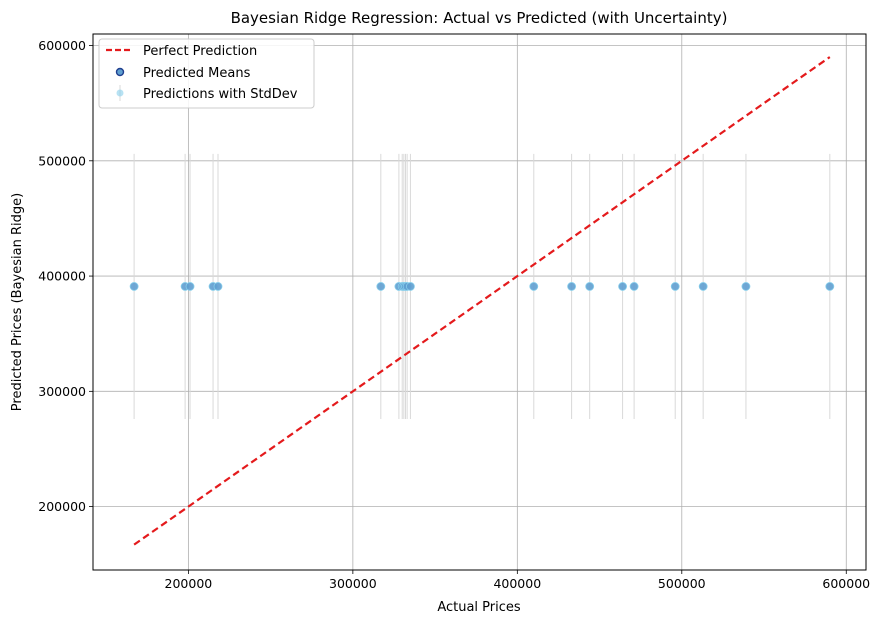  I want to click on x-tick-label: 200000, so click(189, 583).